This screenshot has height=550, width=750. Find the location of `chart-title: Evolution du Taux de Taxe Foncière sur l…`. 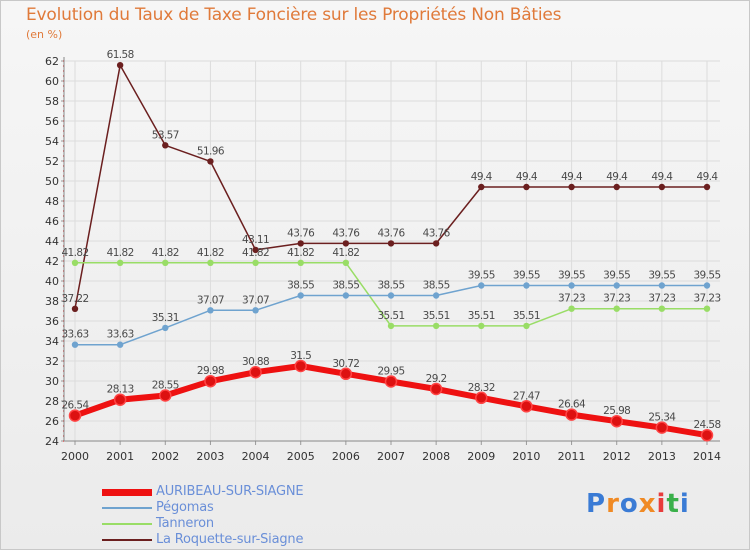

chart-title: Evolution du Taux de Taxe Foncière sur l… is located at coordinates (294, 15).